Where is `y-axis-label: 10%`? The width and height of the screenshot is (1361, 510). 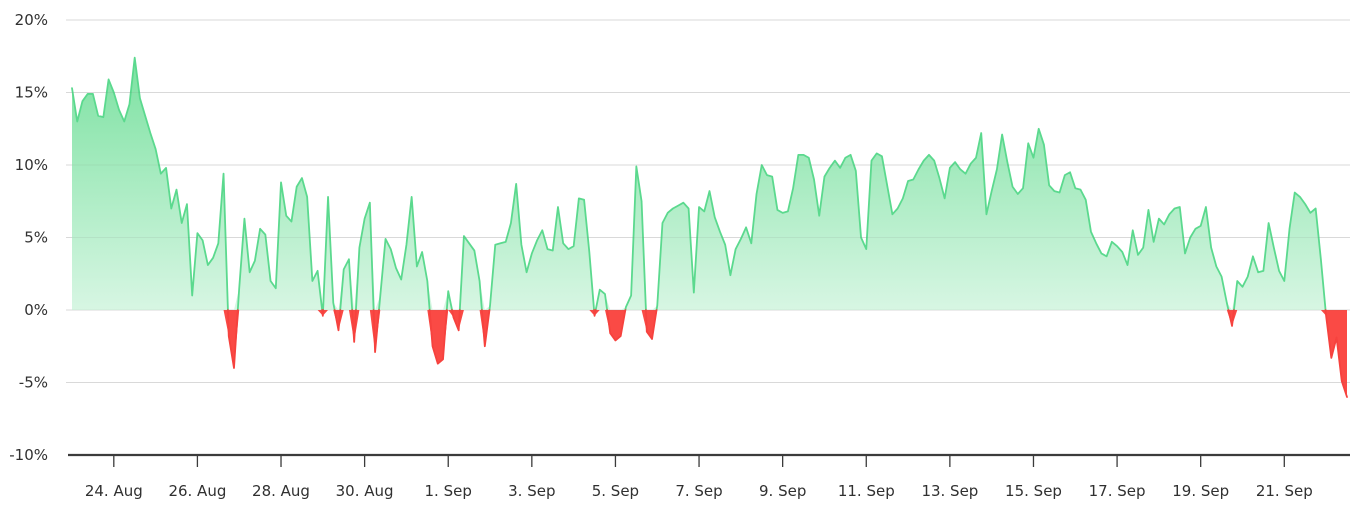
y-axis-label: 10% is located at coordinates (31, 165).